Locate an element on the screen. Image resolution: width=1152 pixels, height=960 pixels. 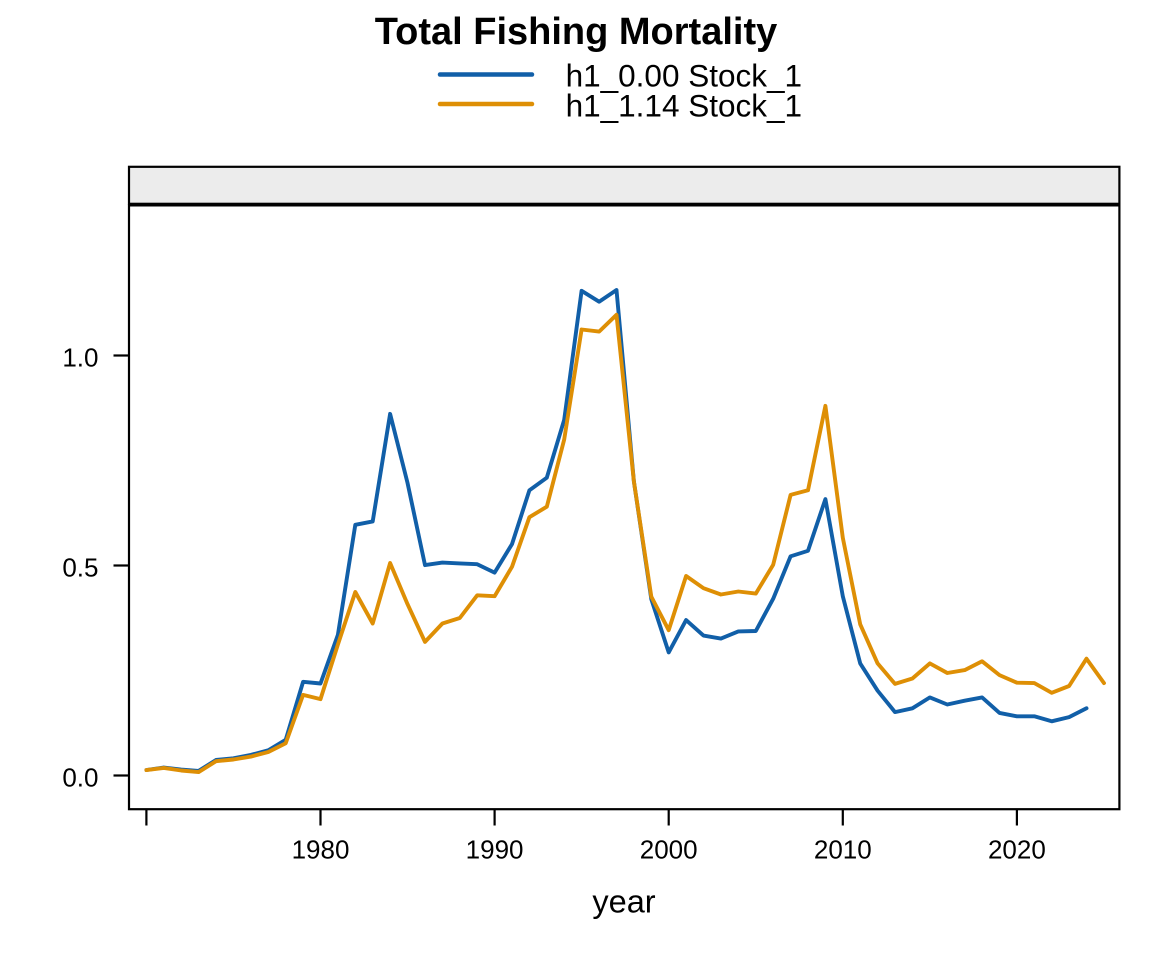
svg-text: 2010 is located at coordinates (843, 849).